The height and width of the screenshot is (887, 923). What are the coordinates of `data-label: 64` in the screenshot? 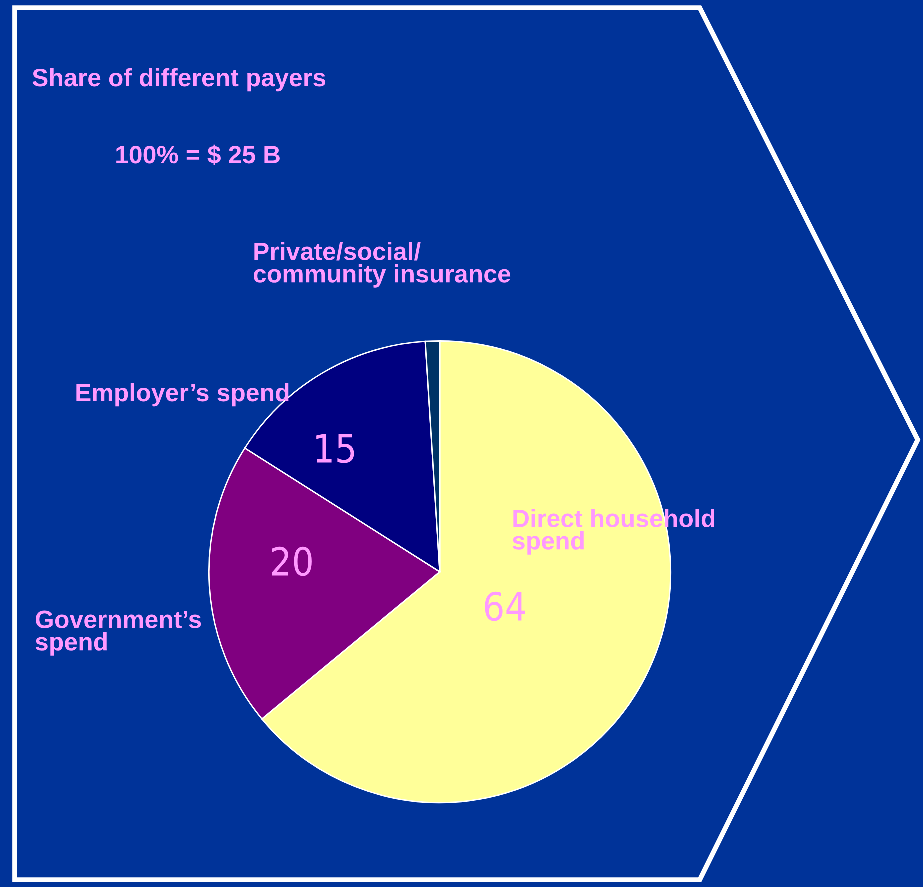 It's located at (505, 607).